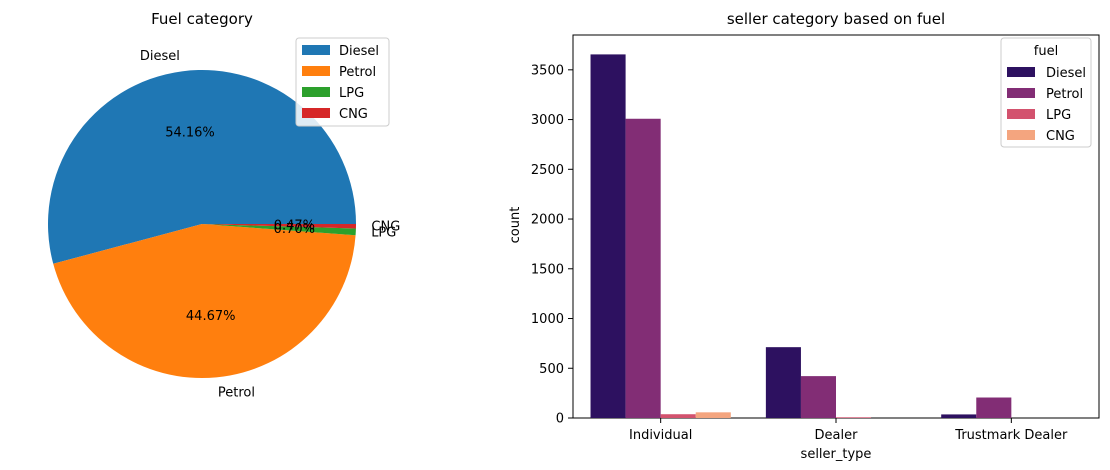  Describe the element at coordinates (1021, 114) in the screenshot. I see `bar-legend-swatch-lpg` at that location.